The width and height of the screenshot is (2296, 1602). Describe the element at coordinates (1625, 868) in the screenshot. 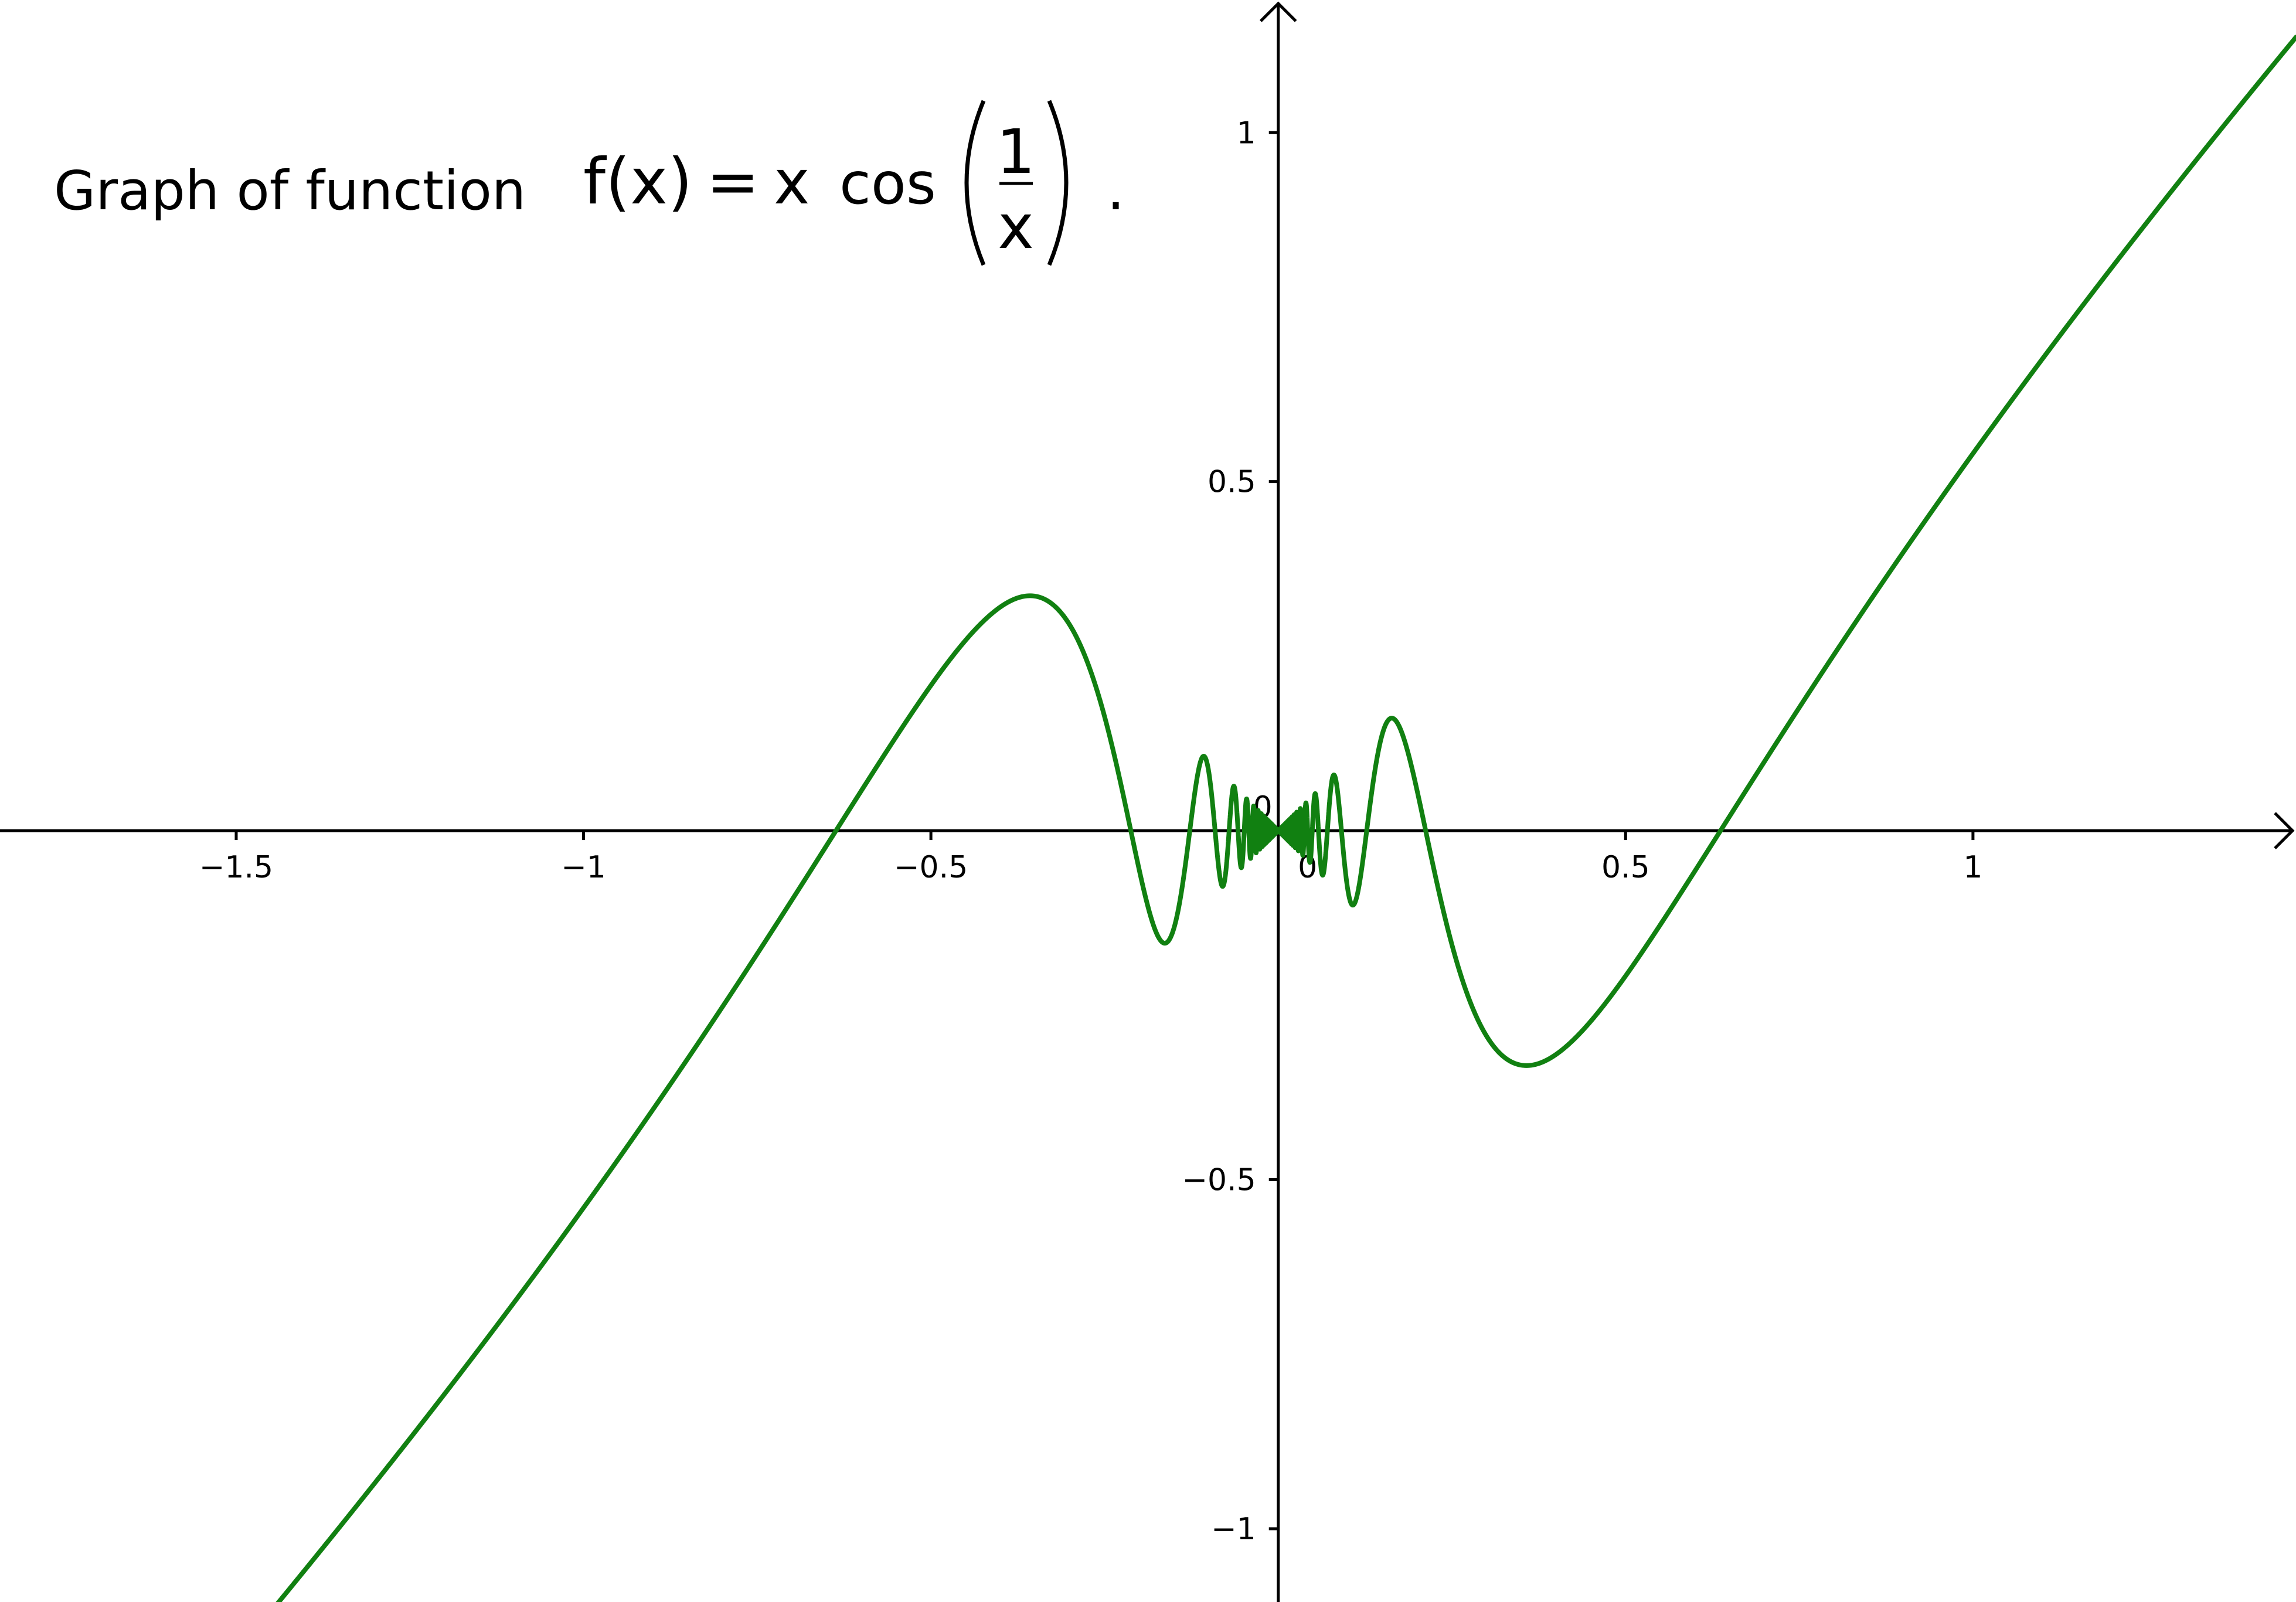

I see `x-tick-label: 0.5` at that location.